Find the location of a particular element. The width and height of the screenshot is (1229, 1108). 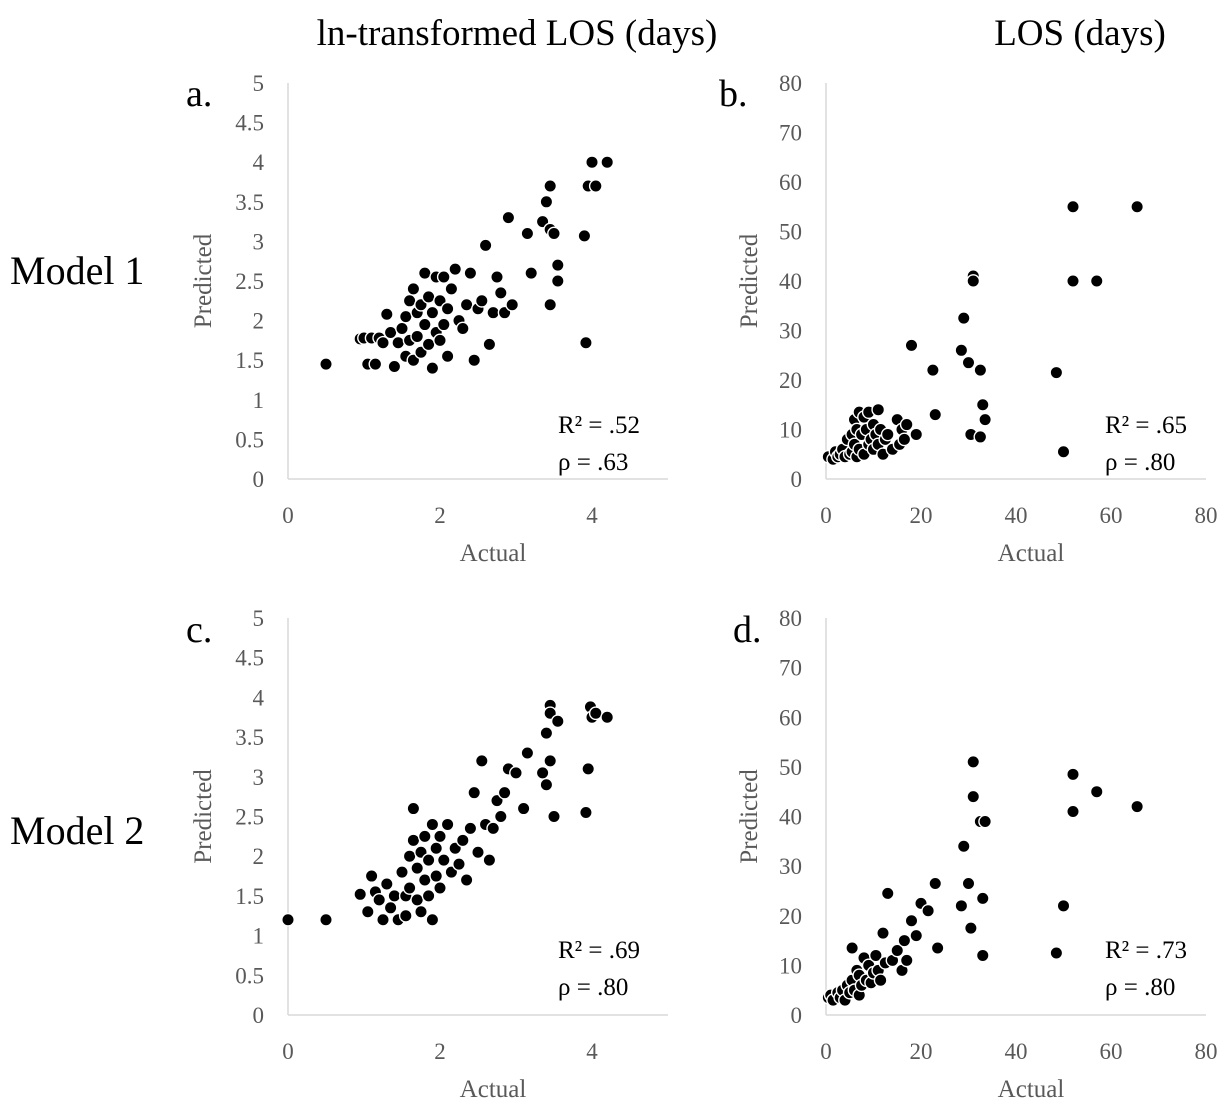

panel-label: b. is located at coordinates (733, 94).